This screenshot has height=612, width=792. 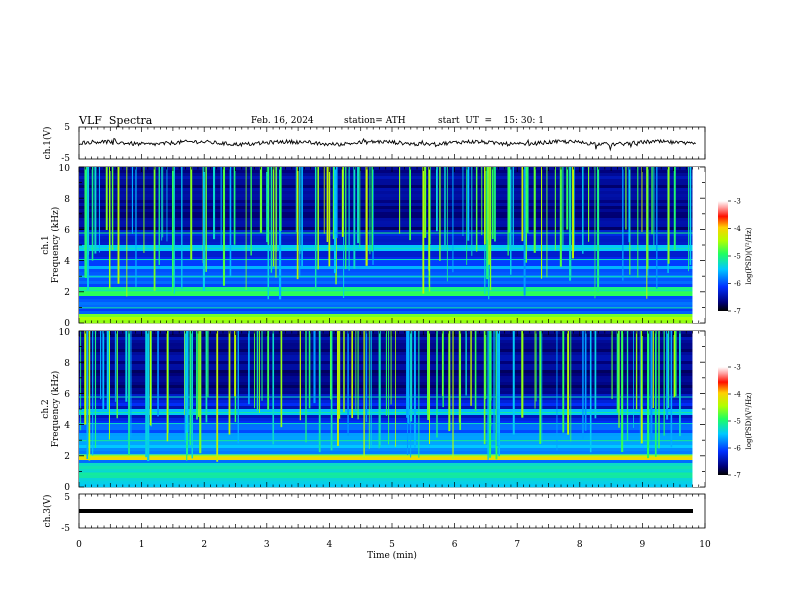 I want to click on ch2-ytick-4: 4, so click(x=67, y=426).